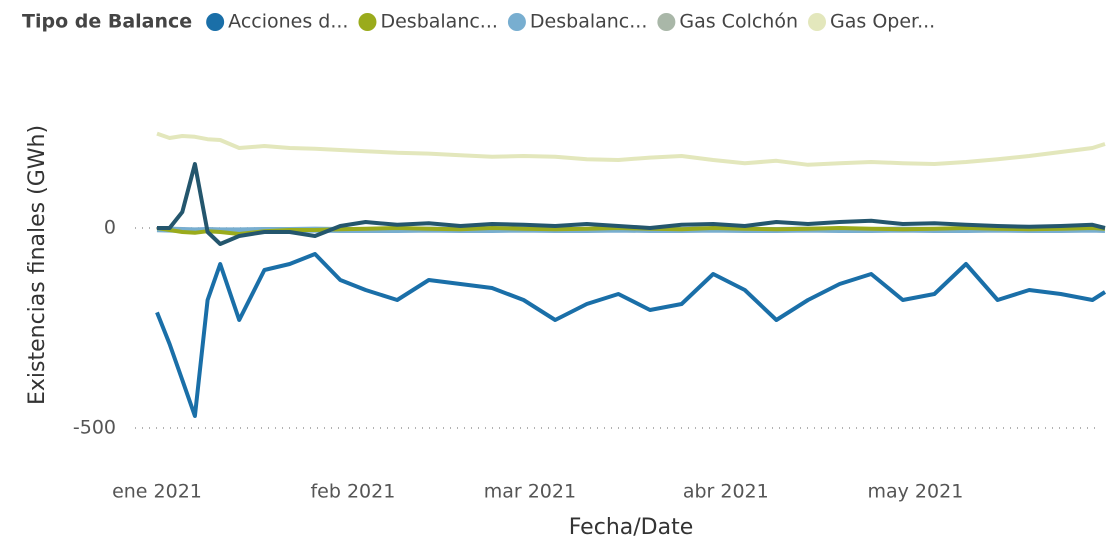 Image resolution: width=1110 pixels, height=542 pixels. Describe the element at coordinates (107, 22) in the screenshot. I see `legend-title: Tipo de Balance` at that location.